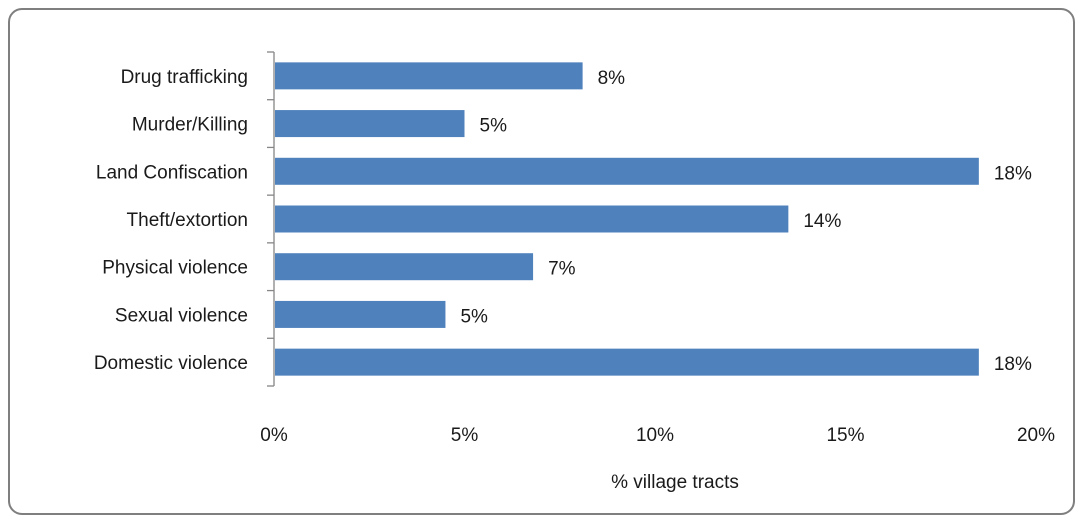 The height and width of the screenshot is (525, 1087). I want to click on x-tick-label: 10%, so click(655, 435).